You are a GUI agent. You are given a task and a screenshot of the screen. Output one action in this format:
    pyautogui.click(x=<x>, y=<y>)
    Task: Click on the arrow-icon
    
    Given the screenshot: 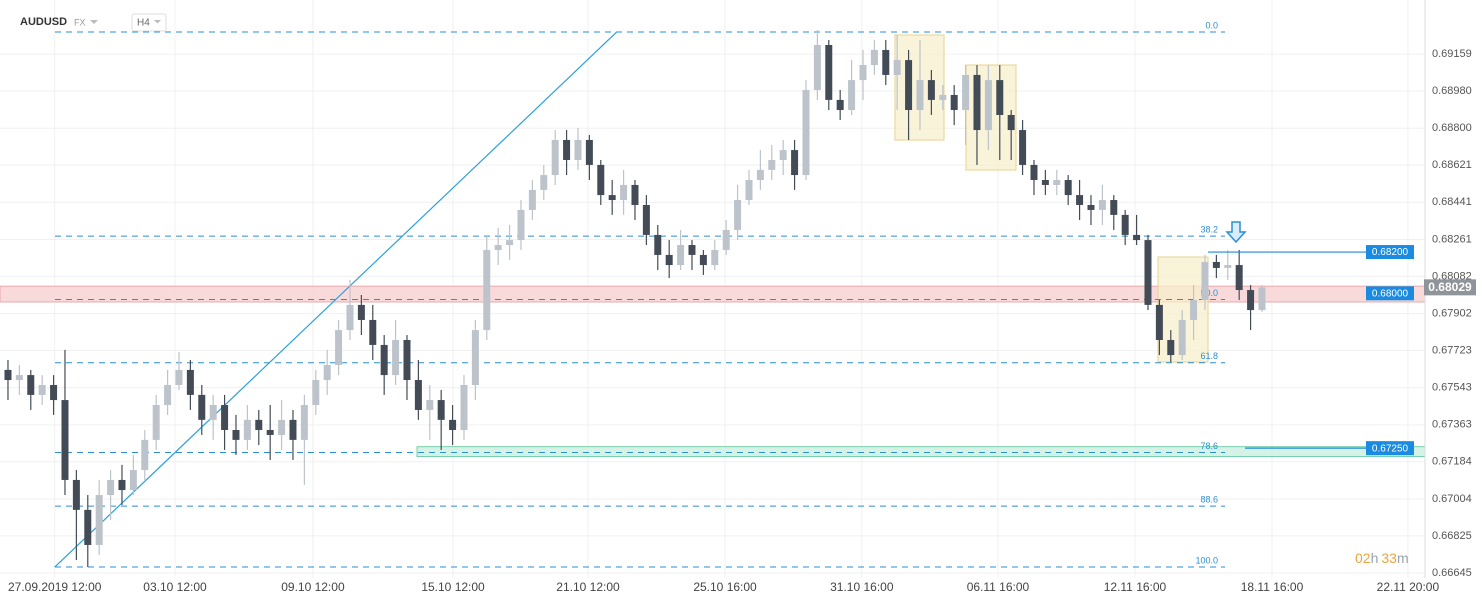 What is the action you would take?
    pyautogui.click(x=1236, y=232)
    